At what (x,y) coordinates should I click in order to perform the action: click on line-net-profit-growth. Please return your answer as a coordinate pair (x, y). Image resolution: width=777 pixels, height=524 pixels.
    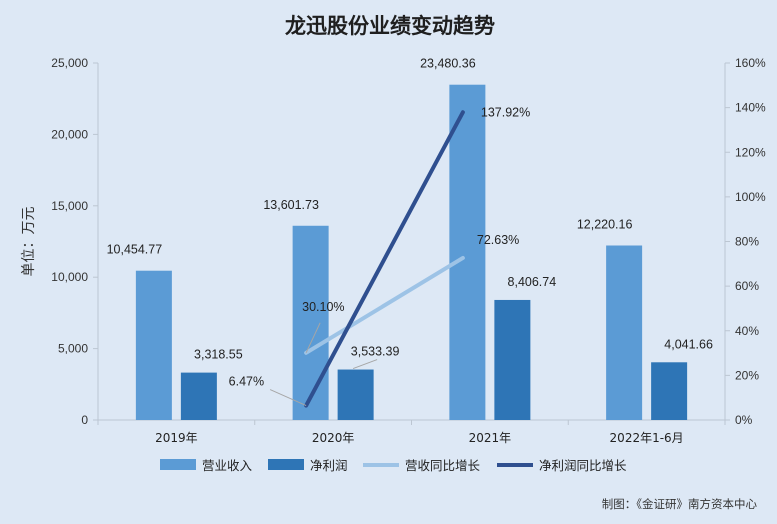
    Looking at the image, I should click on (384, 259).